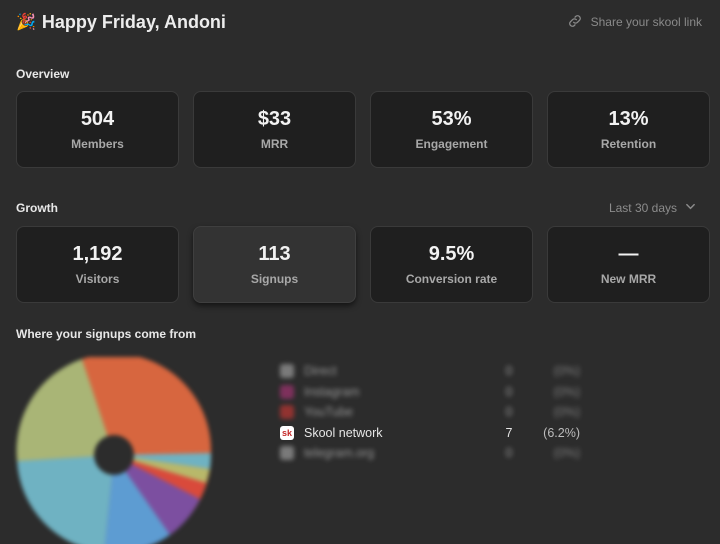 This screenshot has height=544, width=720. I want to click on greeting: 🎉 Happy Friday, Andoni, so click(121, 22).